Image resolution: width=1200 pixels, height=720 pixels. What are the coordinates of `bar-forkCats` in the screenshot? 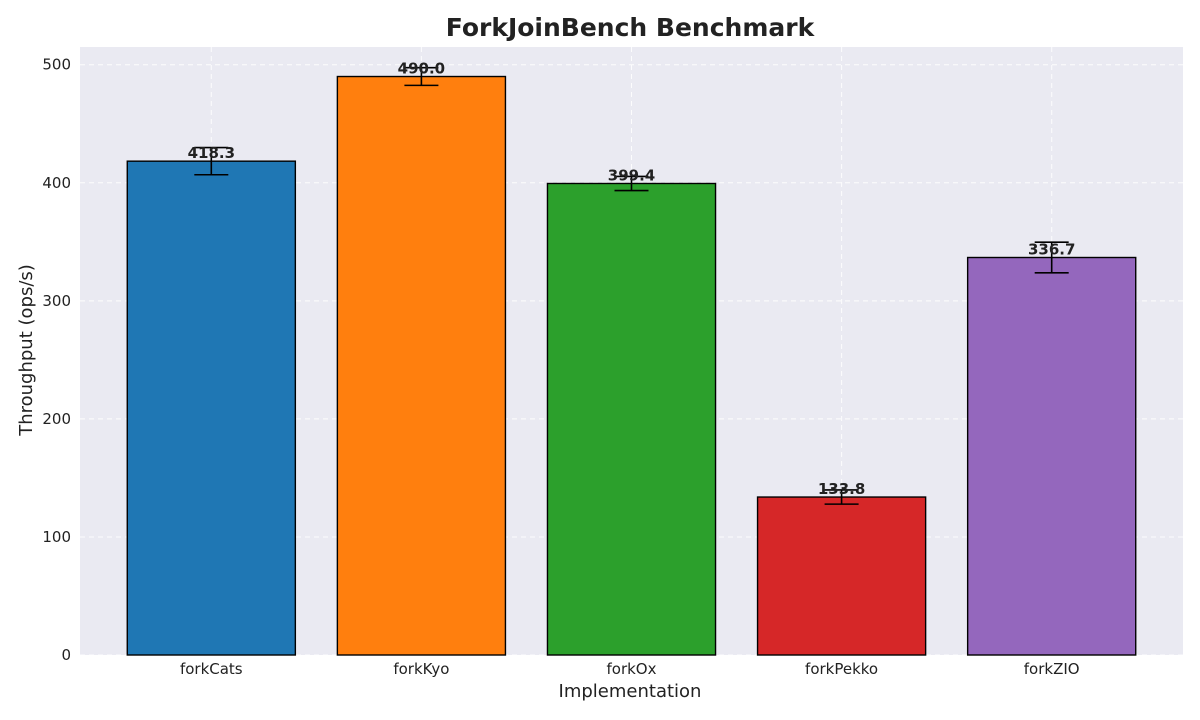 It's located at (211, 408).